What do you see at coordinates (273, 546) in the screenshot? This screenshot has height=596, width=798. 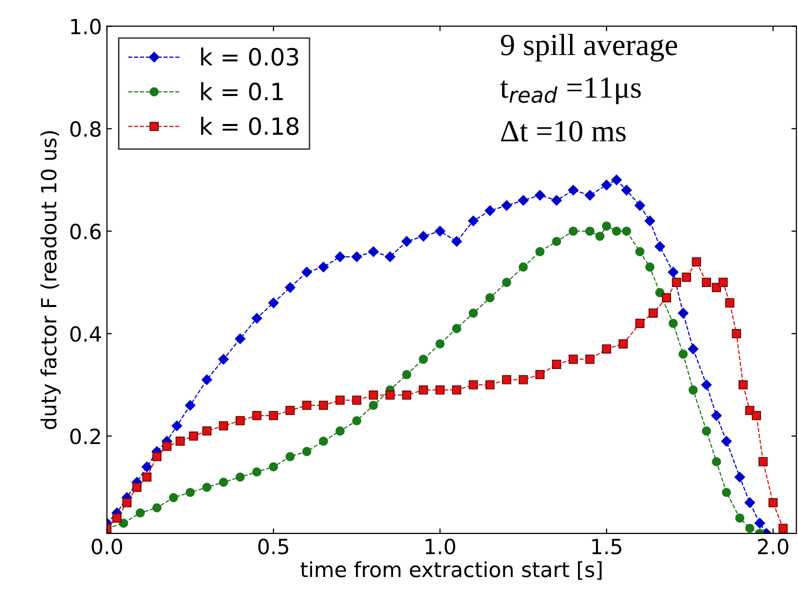 I see `x-tick-label: 0.5` at bounding box center [273, 546].